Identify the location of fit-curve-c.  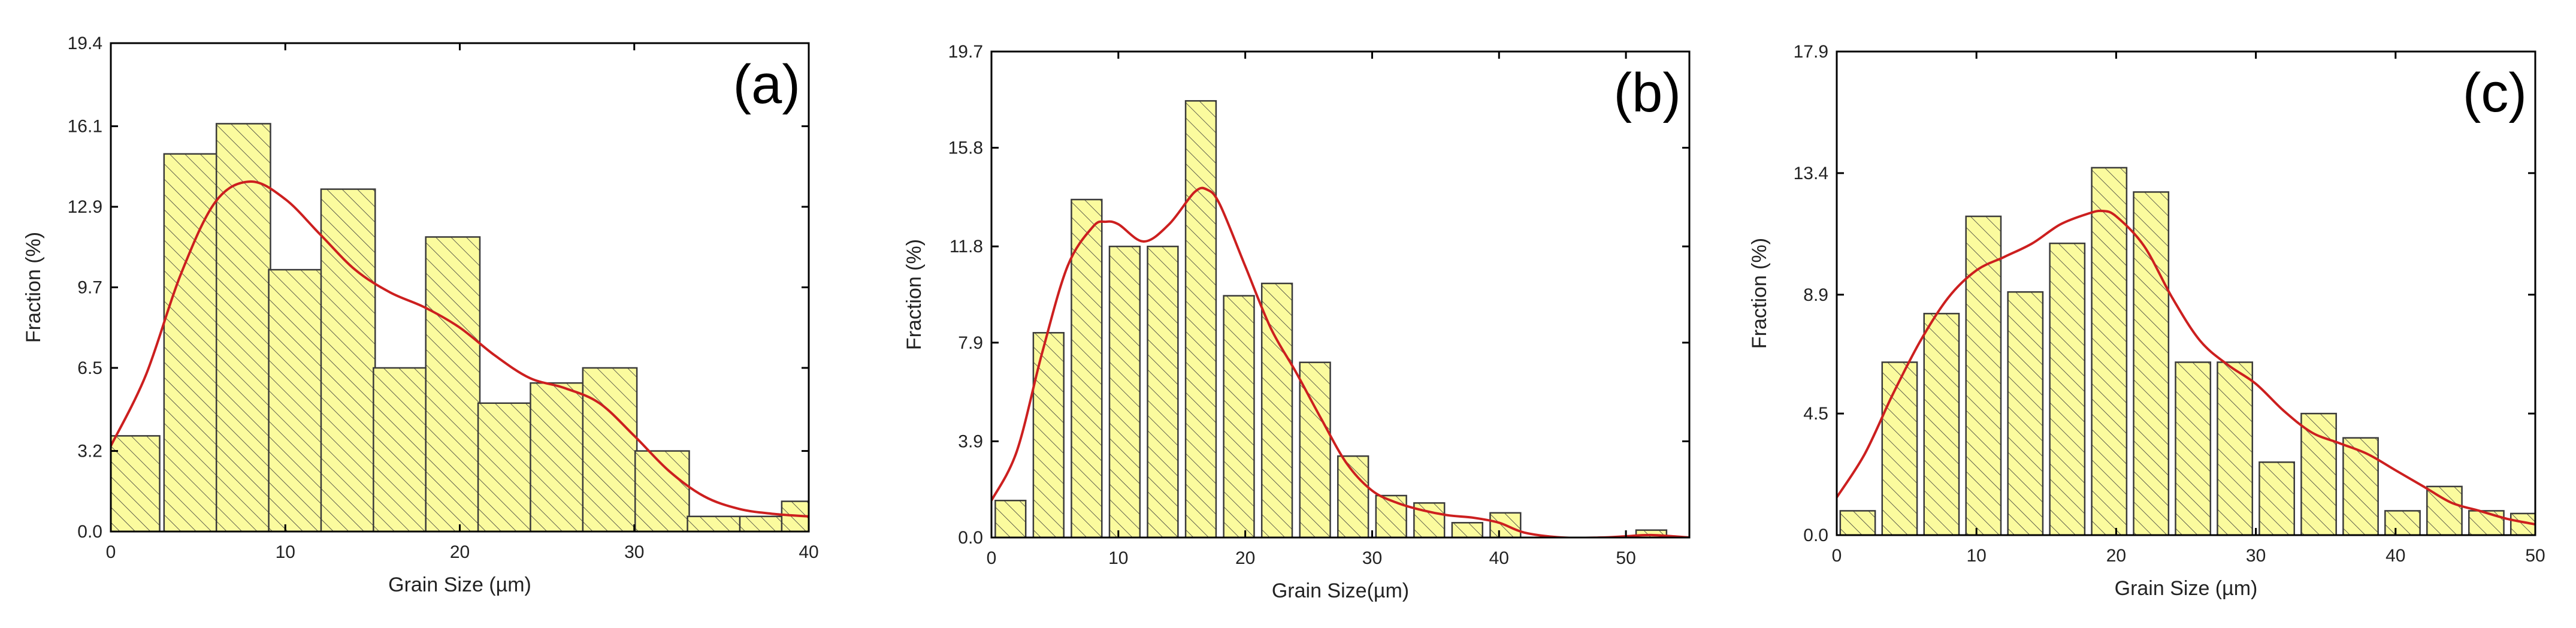
(2186, 368).